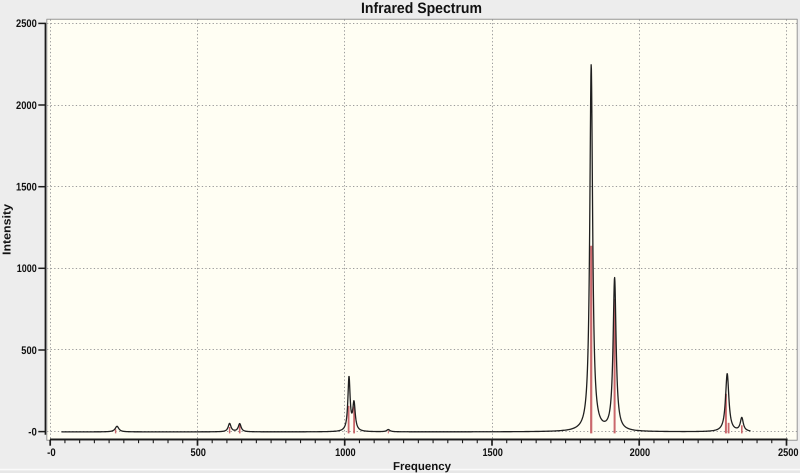 The height and width of the screenshot is (473, 800). I want to click on svg-text: Intensity, so click(8, 229).